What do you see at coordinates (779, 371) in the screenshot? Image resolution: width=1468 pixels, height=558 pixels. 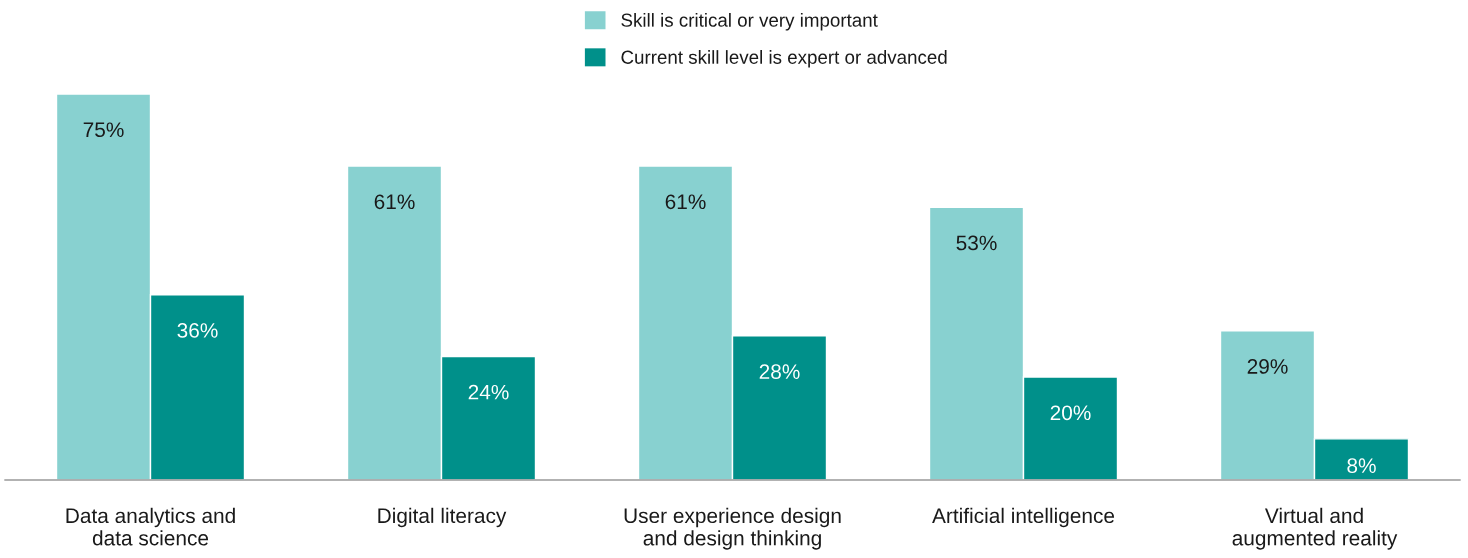 I see `data-label: 28%` at bounding box center [779, 371].